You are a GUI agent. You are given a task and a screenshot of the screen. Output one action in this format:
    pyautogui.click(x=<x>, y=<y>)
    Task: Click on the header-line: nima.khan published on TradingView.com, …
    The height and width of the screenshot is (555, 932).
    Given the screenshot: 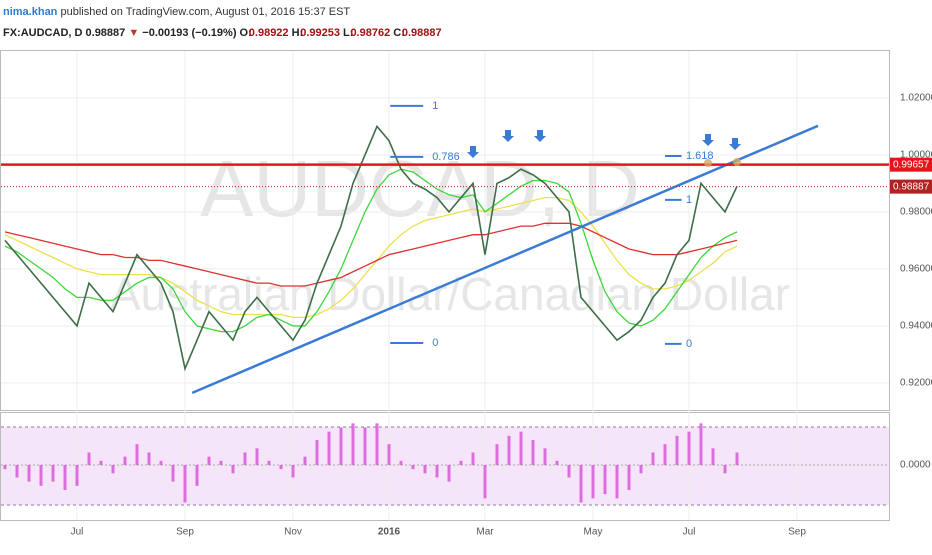 What is the action you would take?
    pyautogui.click(x=176, y=12)
    